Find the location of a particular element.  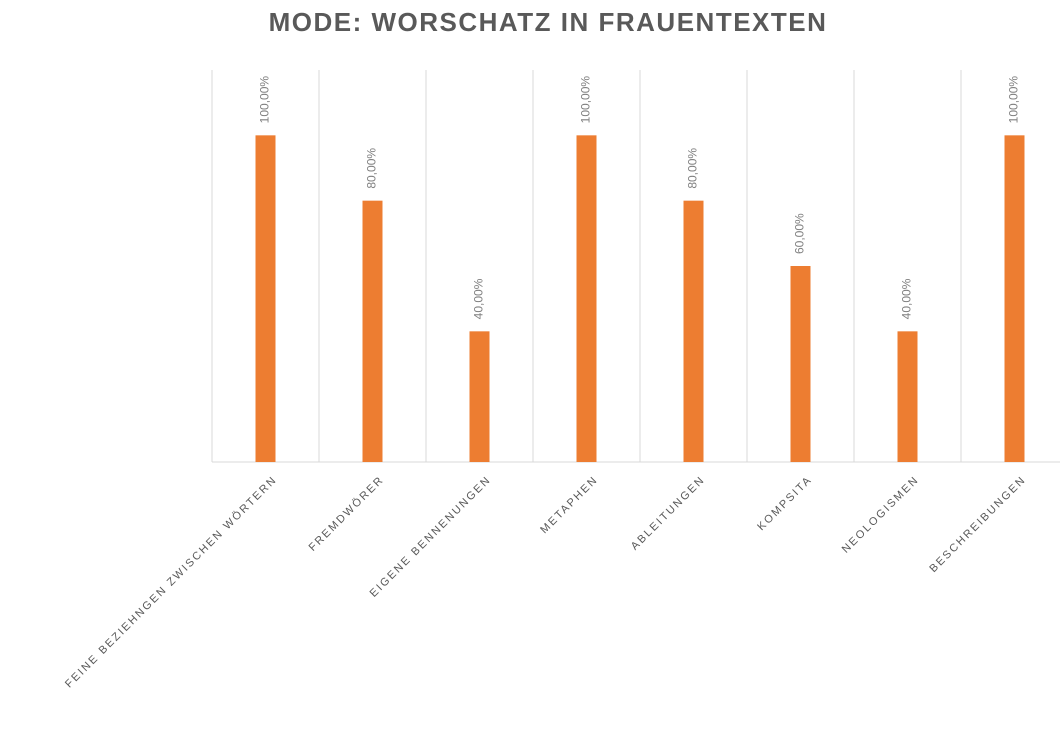

x-tick-label: EIGENE BENNENUNGEN is located at coordinates (431, 537).